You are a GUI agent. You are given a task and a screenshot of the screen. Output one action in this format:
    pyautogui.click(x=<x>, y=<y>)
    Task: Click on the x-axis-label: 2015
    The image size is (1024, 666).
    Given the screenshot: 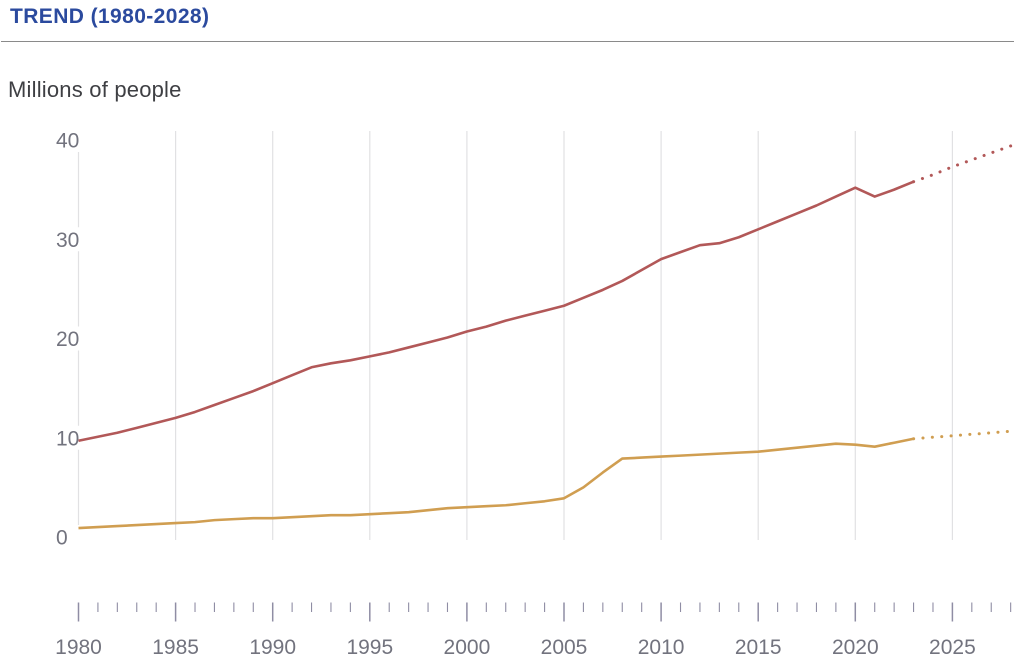 What is the action you would take?
    pyautogui.click(x=758, y=647)
    